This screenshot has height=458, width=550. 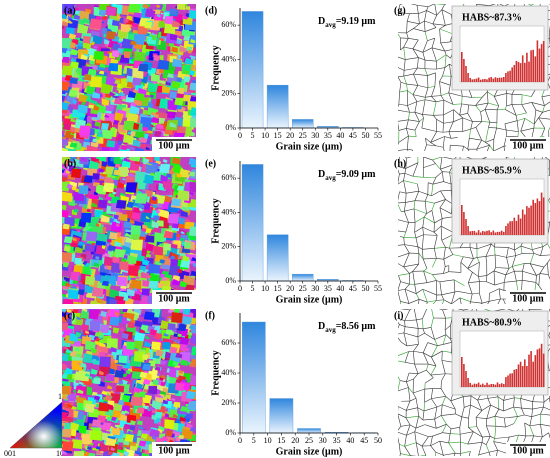 I want to click on x-axis-label: Grain size (μm), so click(x=309, y=451).